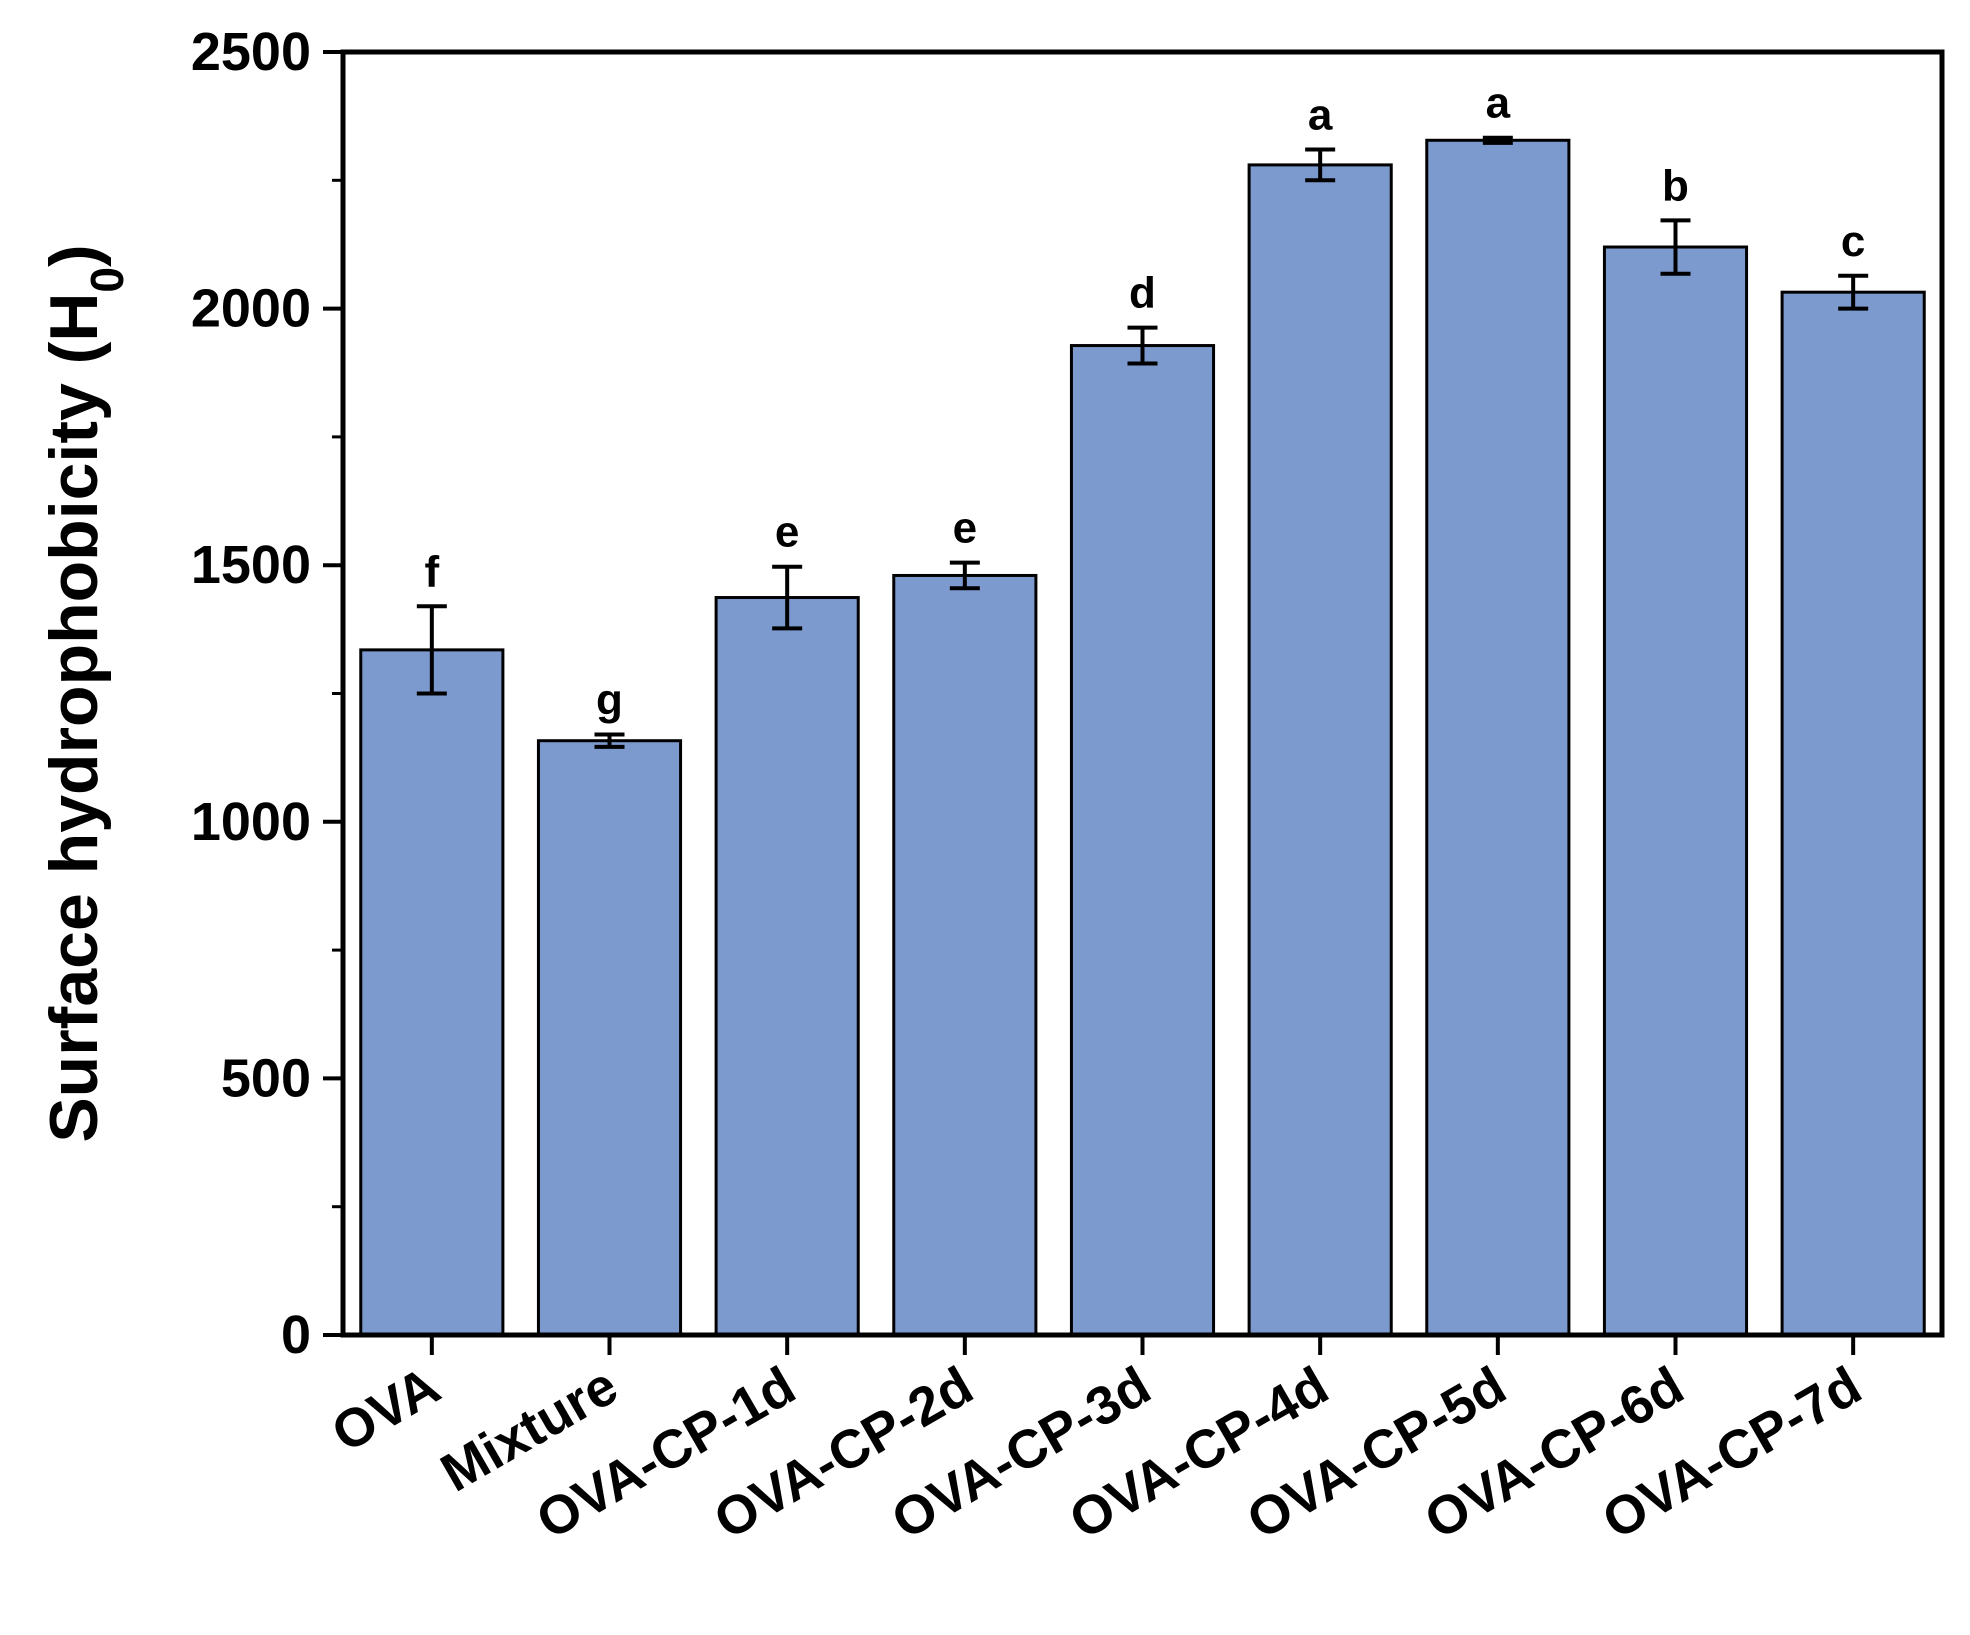  I want to click on error-bar-OVA-CP-3d, so click(1142, 345).